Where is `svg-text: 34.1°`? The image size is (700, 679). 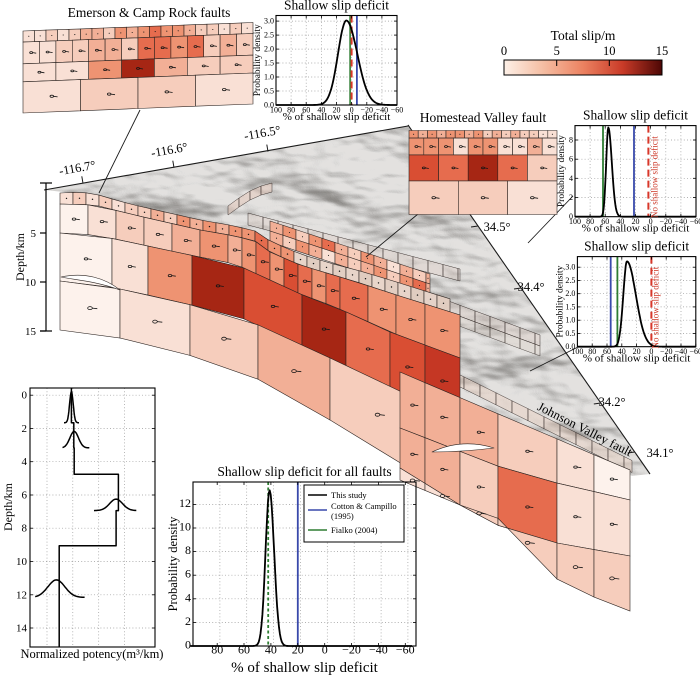
svg-text: 34.1° is located at coordinates (660, 453).